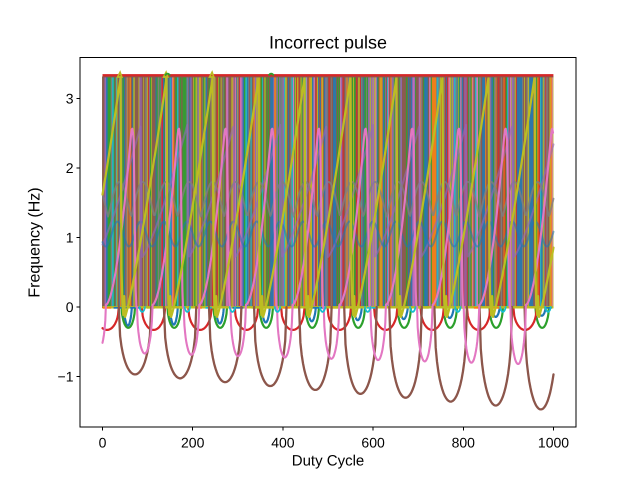 This screenshot has width=640, height=480. I want to click on svg-text: Duty Cycle, so click(328, 461).